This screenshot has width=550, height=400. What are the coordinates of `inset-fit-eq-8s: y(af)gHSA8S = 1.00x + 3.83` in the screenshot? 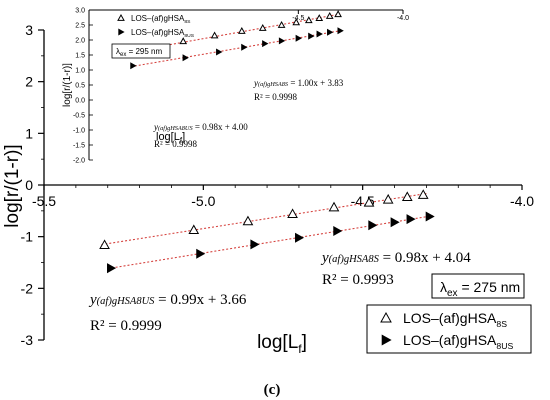 It's located at (298, 83).